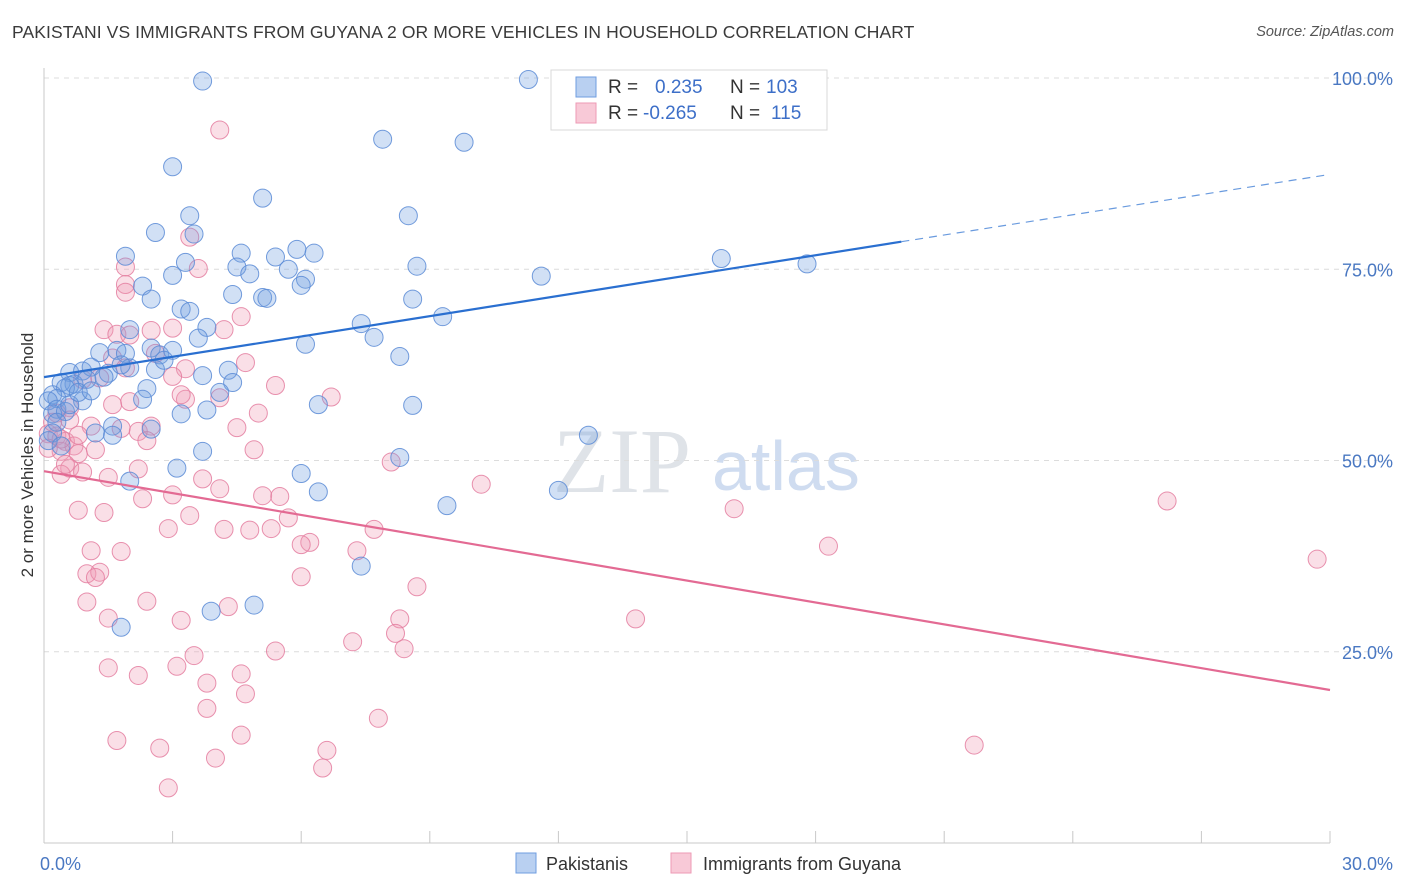 The height and width of the screenshot is (892, 1406). What do you see at coordinates (587, 864) in the screenshot?
I see `bottom-legend-label-pakistanis: Pakistanis` at bounding box center [587, 864].